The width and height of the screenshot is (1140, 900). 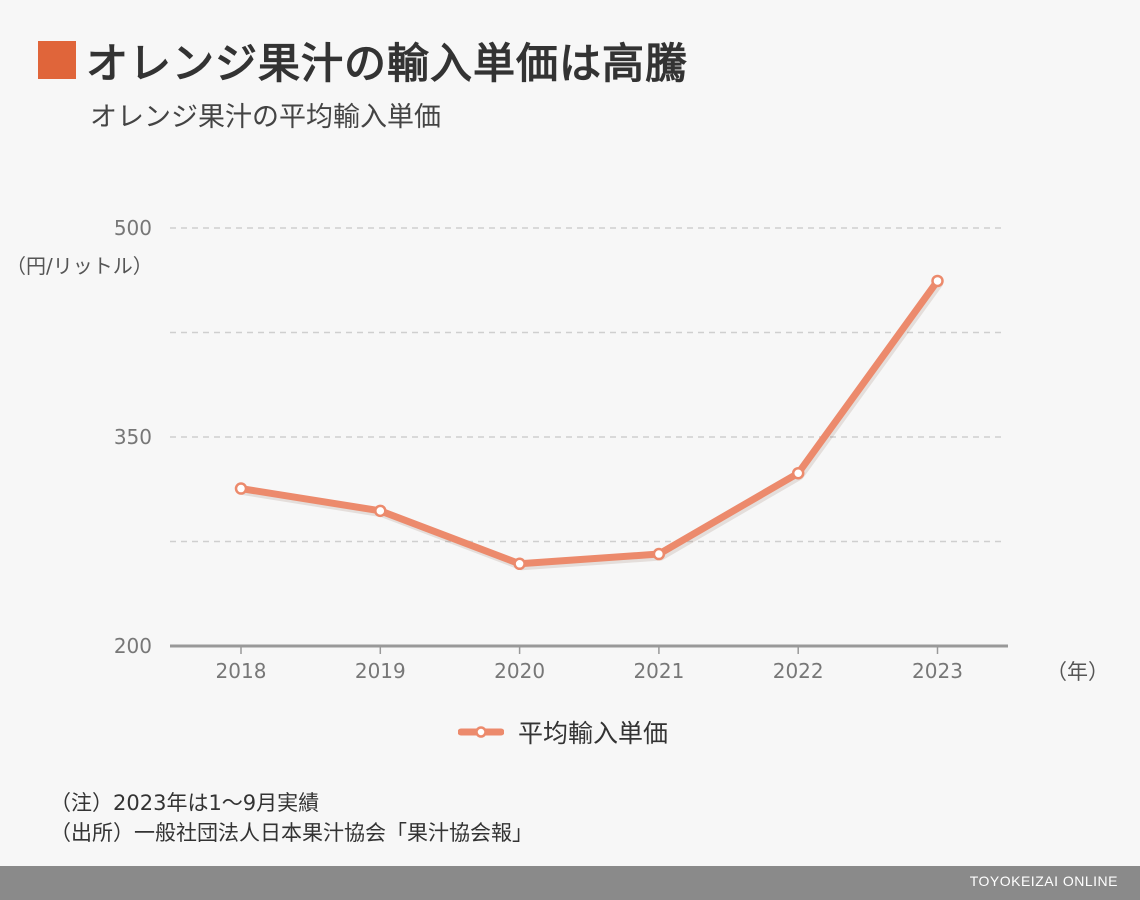 I want to click on x-tick-label: 2020, so click(x=519, y=671).